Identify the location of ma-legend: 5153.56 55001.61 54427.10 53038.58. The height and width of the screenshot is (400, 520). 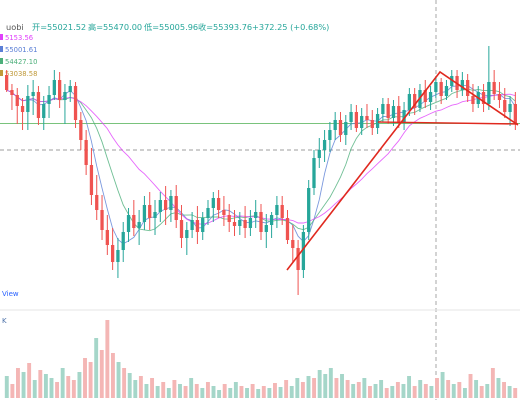
(18, 56).